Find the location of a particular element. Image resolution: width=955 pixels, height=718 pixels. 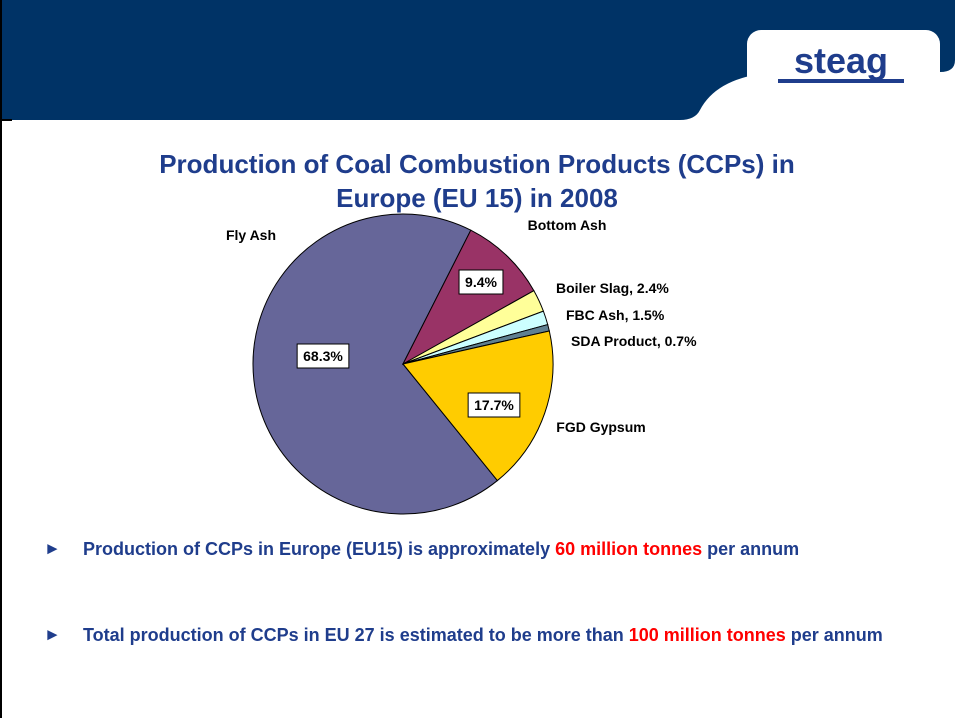

category-label: Fly Ash is located at coordinates (251, 235).